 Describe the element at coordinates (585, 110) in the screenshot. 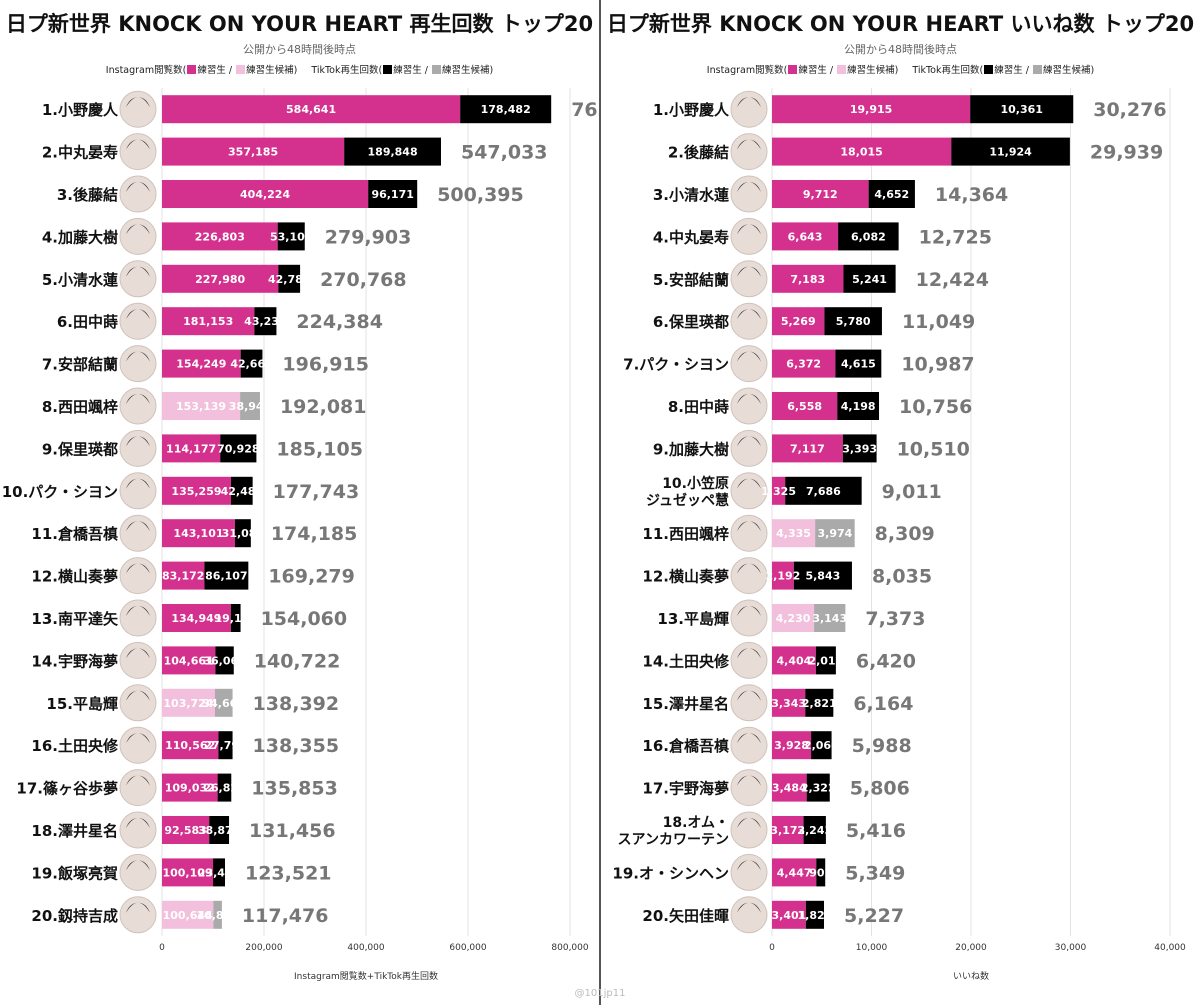

I see `total-value-label: 763,123` at that location.